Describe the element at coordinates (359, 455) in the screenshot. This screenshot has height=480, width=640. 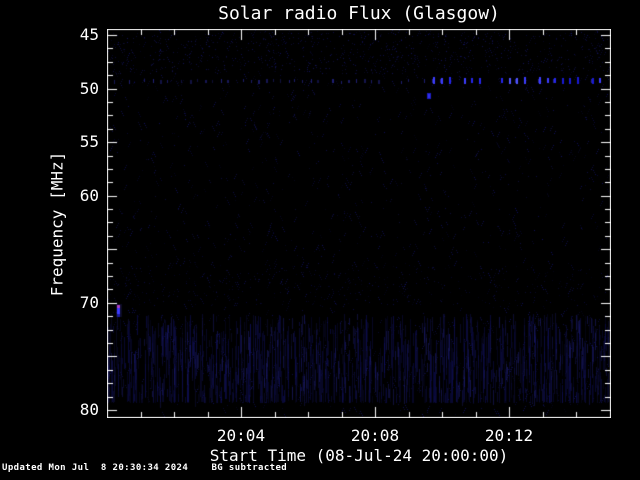
I see `x-axis-title: Start Time (08-Jul-24 20:00:00)` at that location.